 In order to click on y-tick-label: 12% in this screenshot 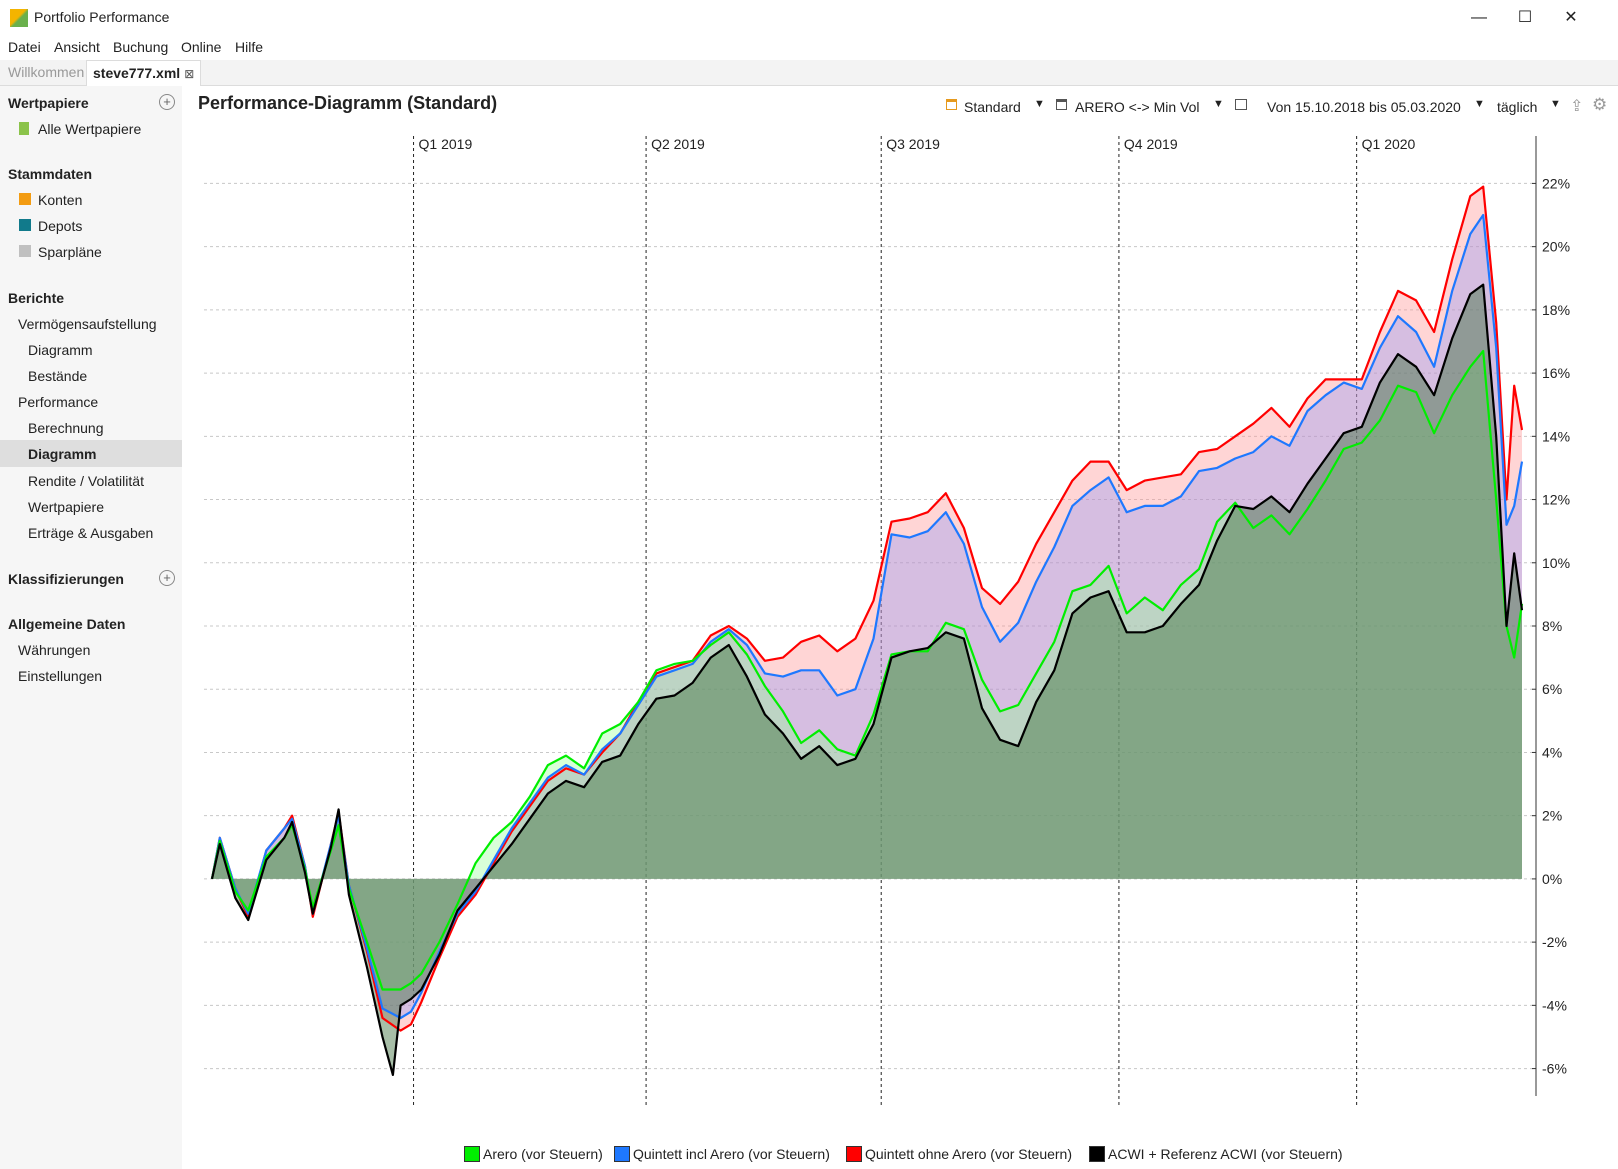, I will do `click(1556, 500)`.